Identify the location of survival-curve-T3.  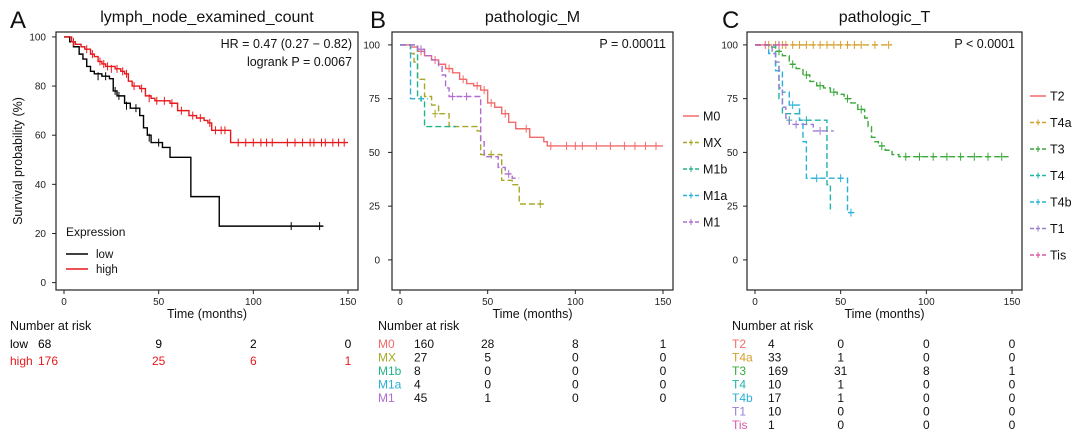
(882, 101).